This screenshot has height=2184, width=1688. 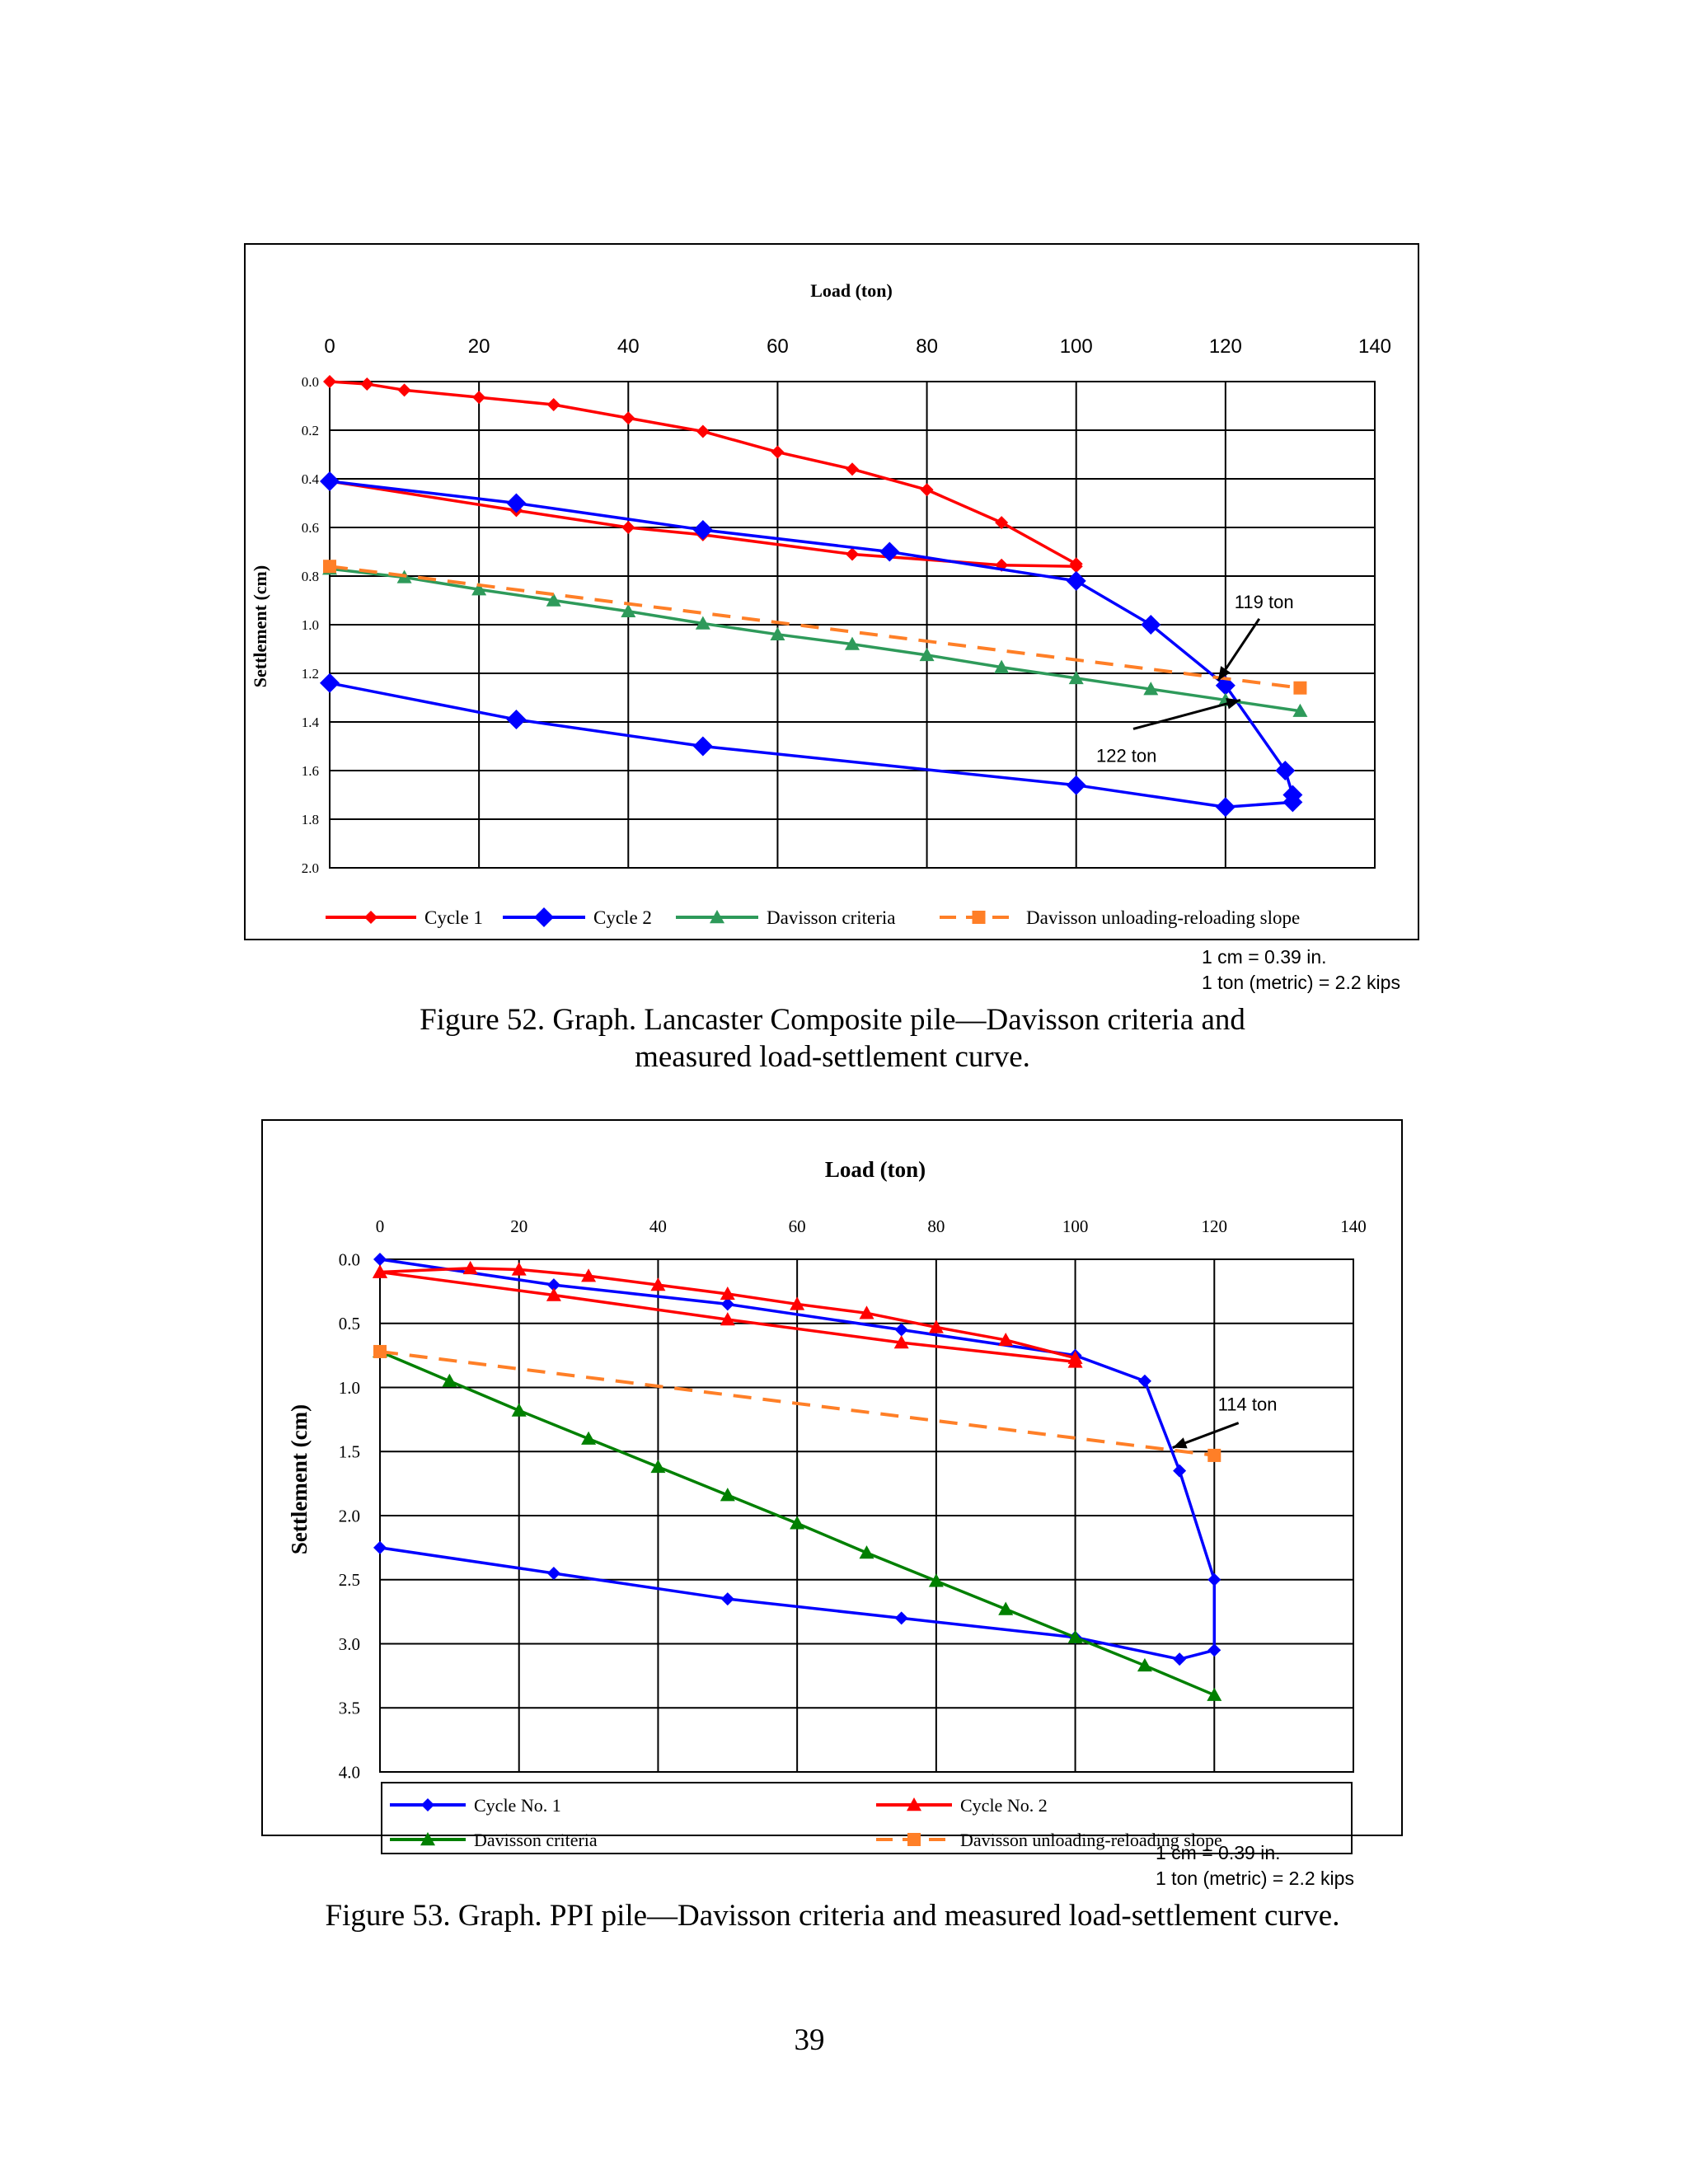 What do you see at coordinates (809, 2040) in the screenshot?
I see `page-number: 39` at bounding box center [809, 2040].